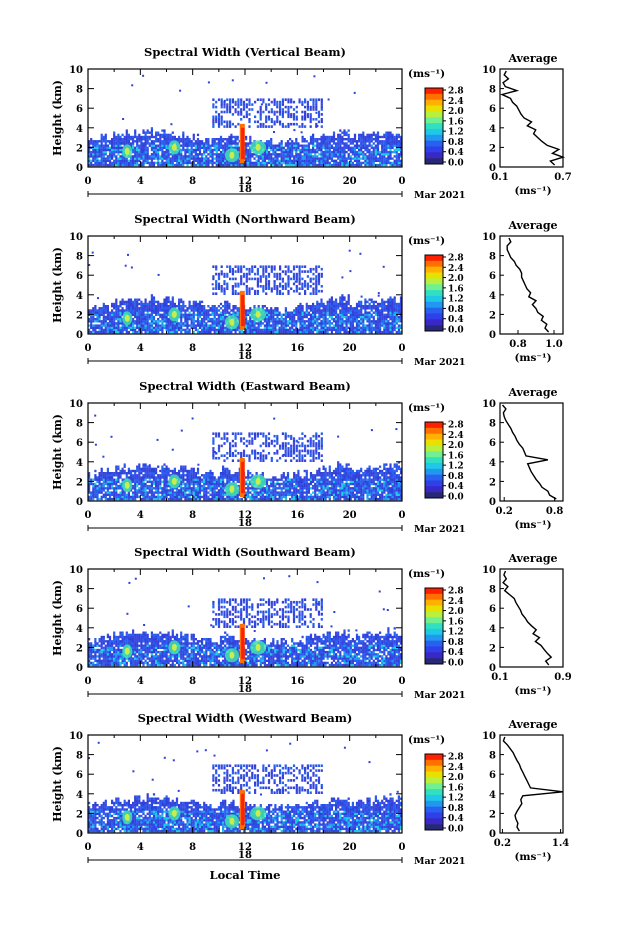  What do you see at coordinates (553, 344) in the screenshot?
I see `profile-x-tick-label: 1.0` at bounding box center [553, 344].